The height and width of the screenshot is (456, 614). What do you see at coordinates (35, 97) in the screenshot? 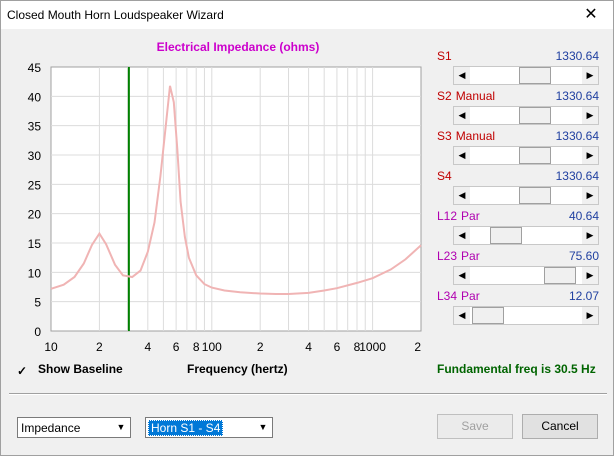
I see `y-tick-label: 40` at bounding box center [35, 97].